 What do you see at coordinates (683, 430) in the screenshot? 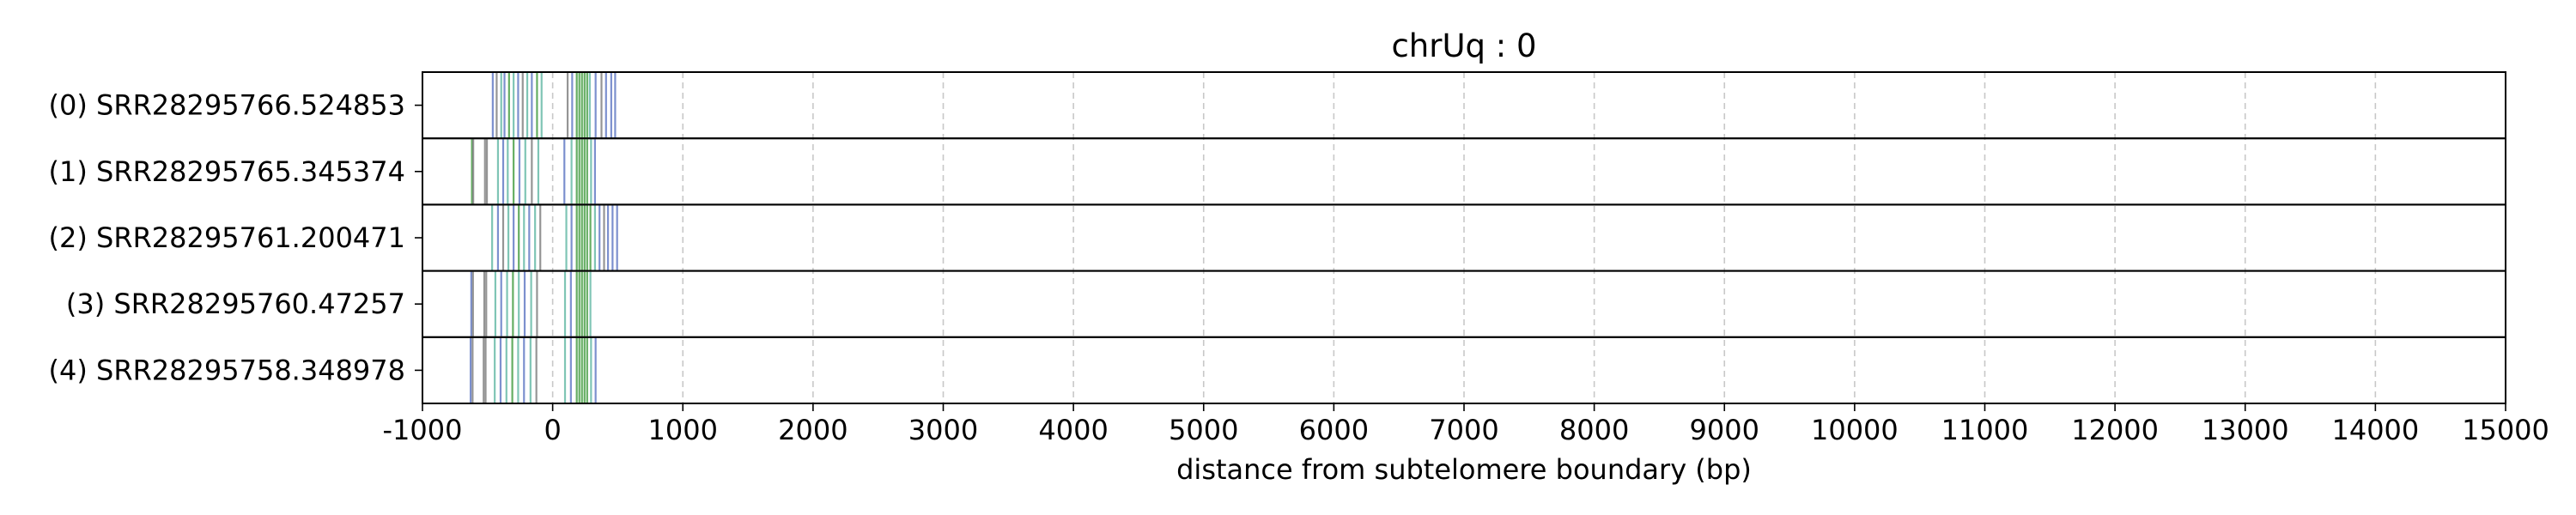
I see `x-tick-label: 1000` at bounding box center [683, 430].